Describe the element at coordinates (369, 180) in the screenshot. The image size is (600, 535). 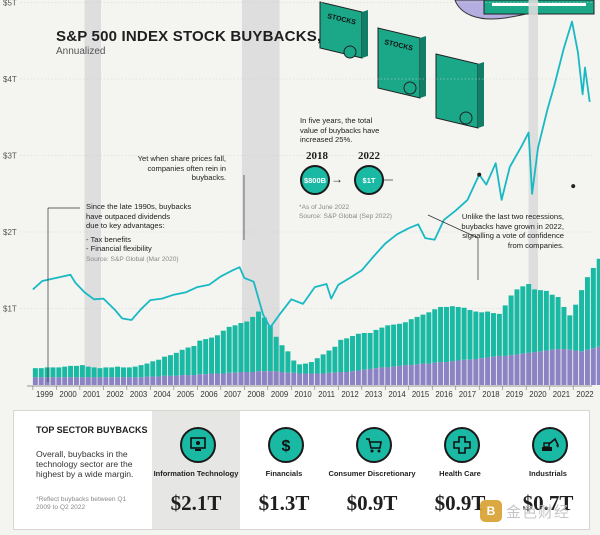
I see `value-to-badge: $1T` at that location.